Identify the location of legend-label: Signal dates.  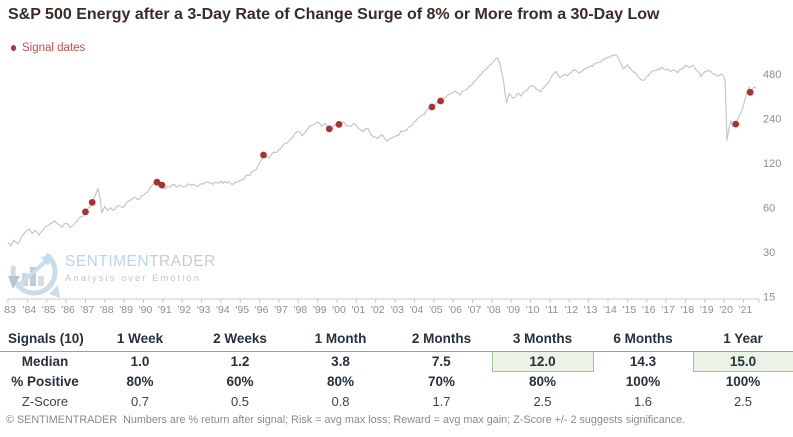
(54, 48).